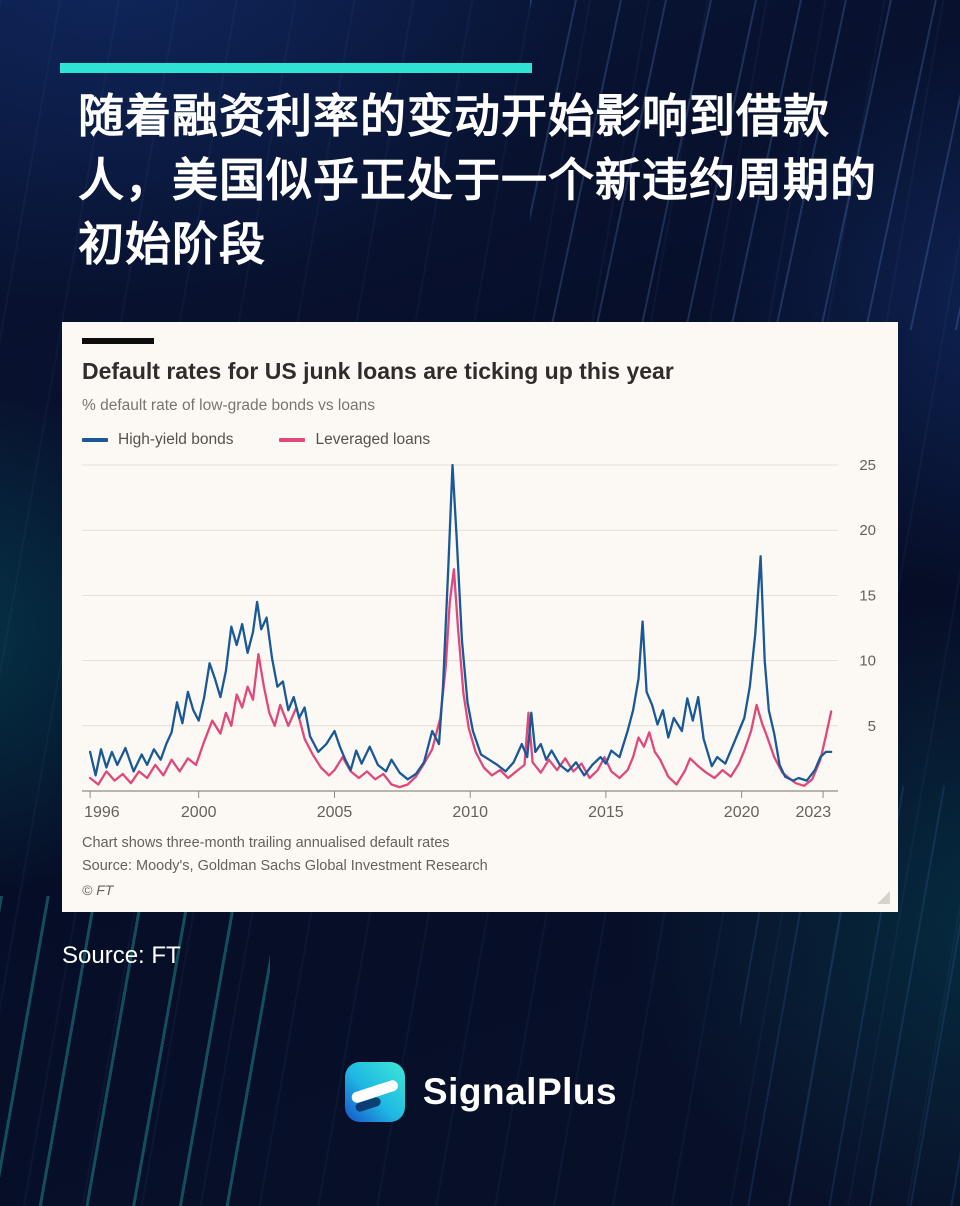  Describe the element at coordinates (742, 812) in the screenshot. I see `svg-text: 2020` at that location.